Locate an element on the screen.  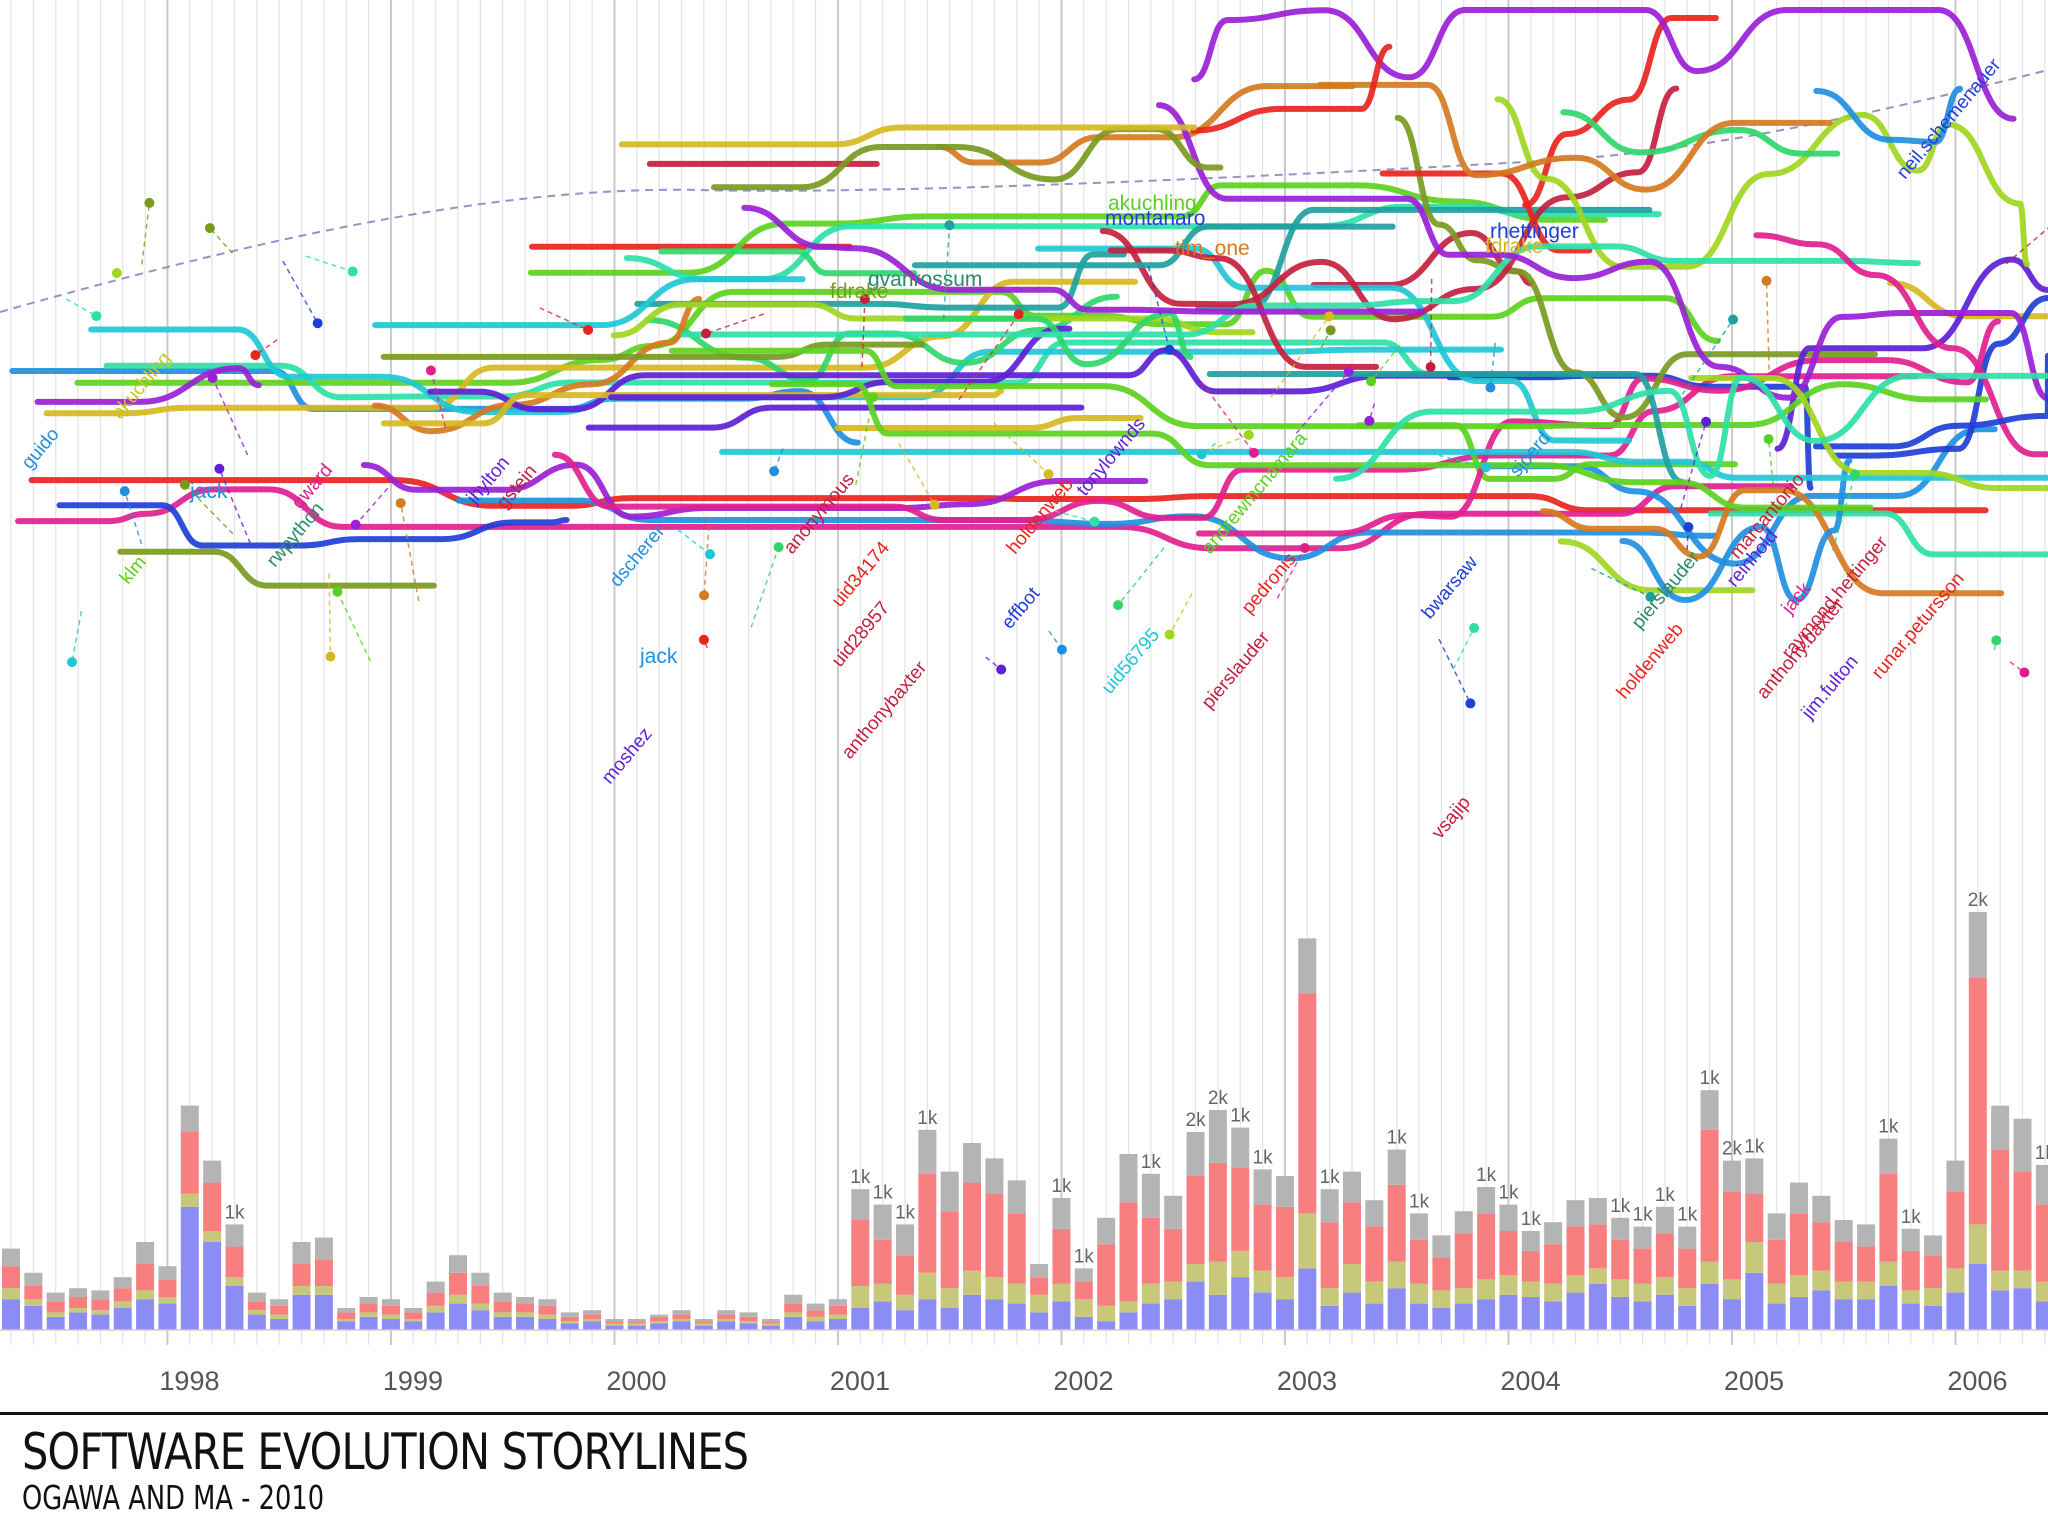
footer-rule is located at coordinates (1024, 1413).